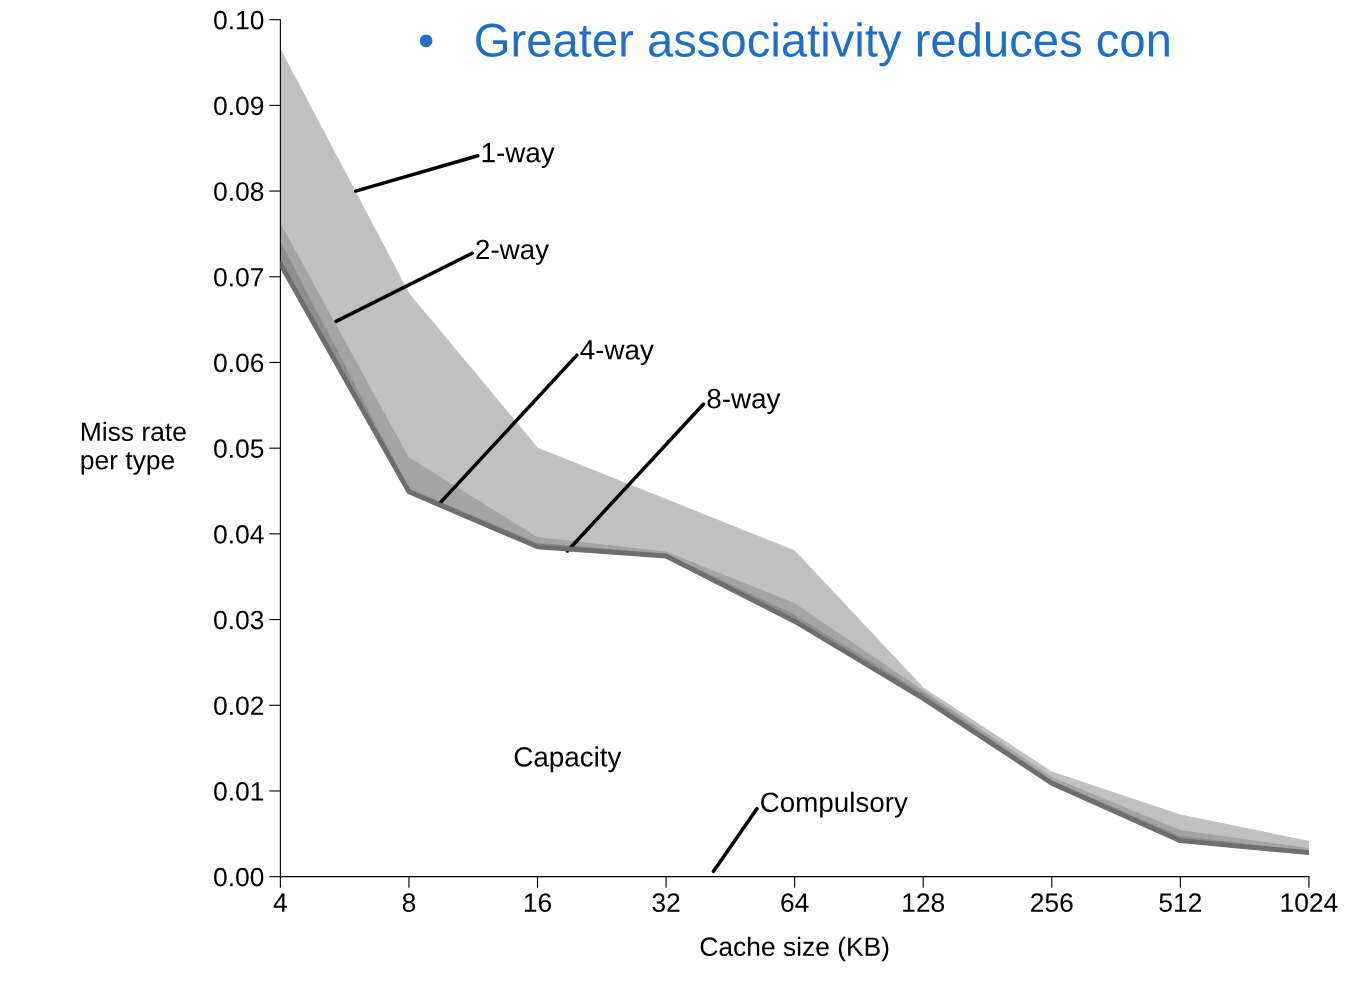  I want to click on y-tick-label: 0.01, so click(239, 791).